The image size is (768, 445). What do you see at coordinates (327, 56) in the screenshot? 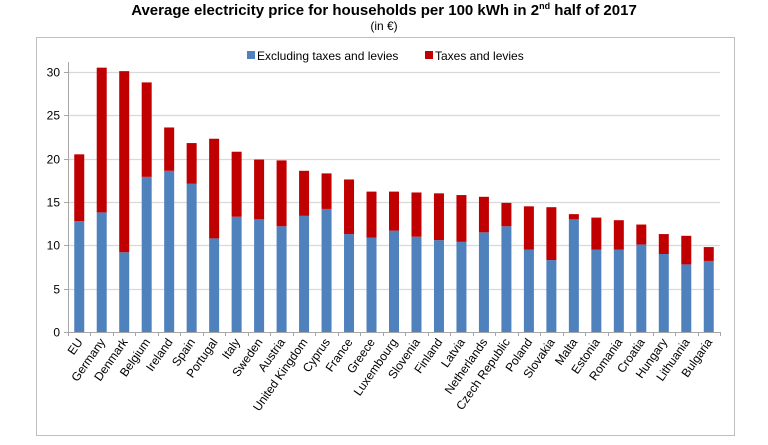
I see `legend-label-excluding-taxes: Excluding taxes and levies` at bounding box center [327, 56].